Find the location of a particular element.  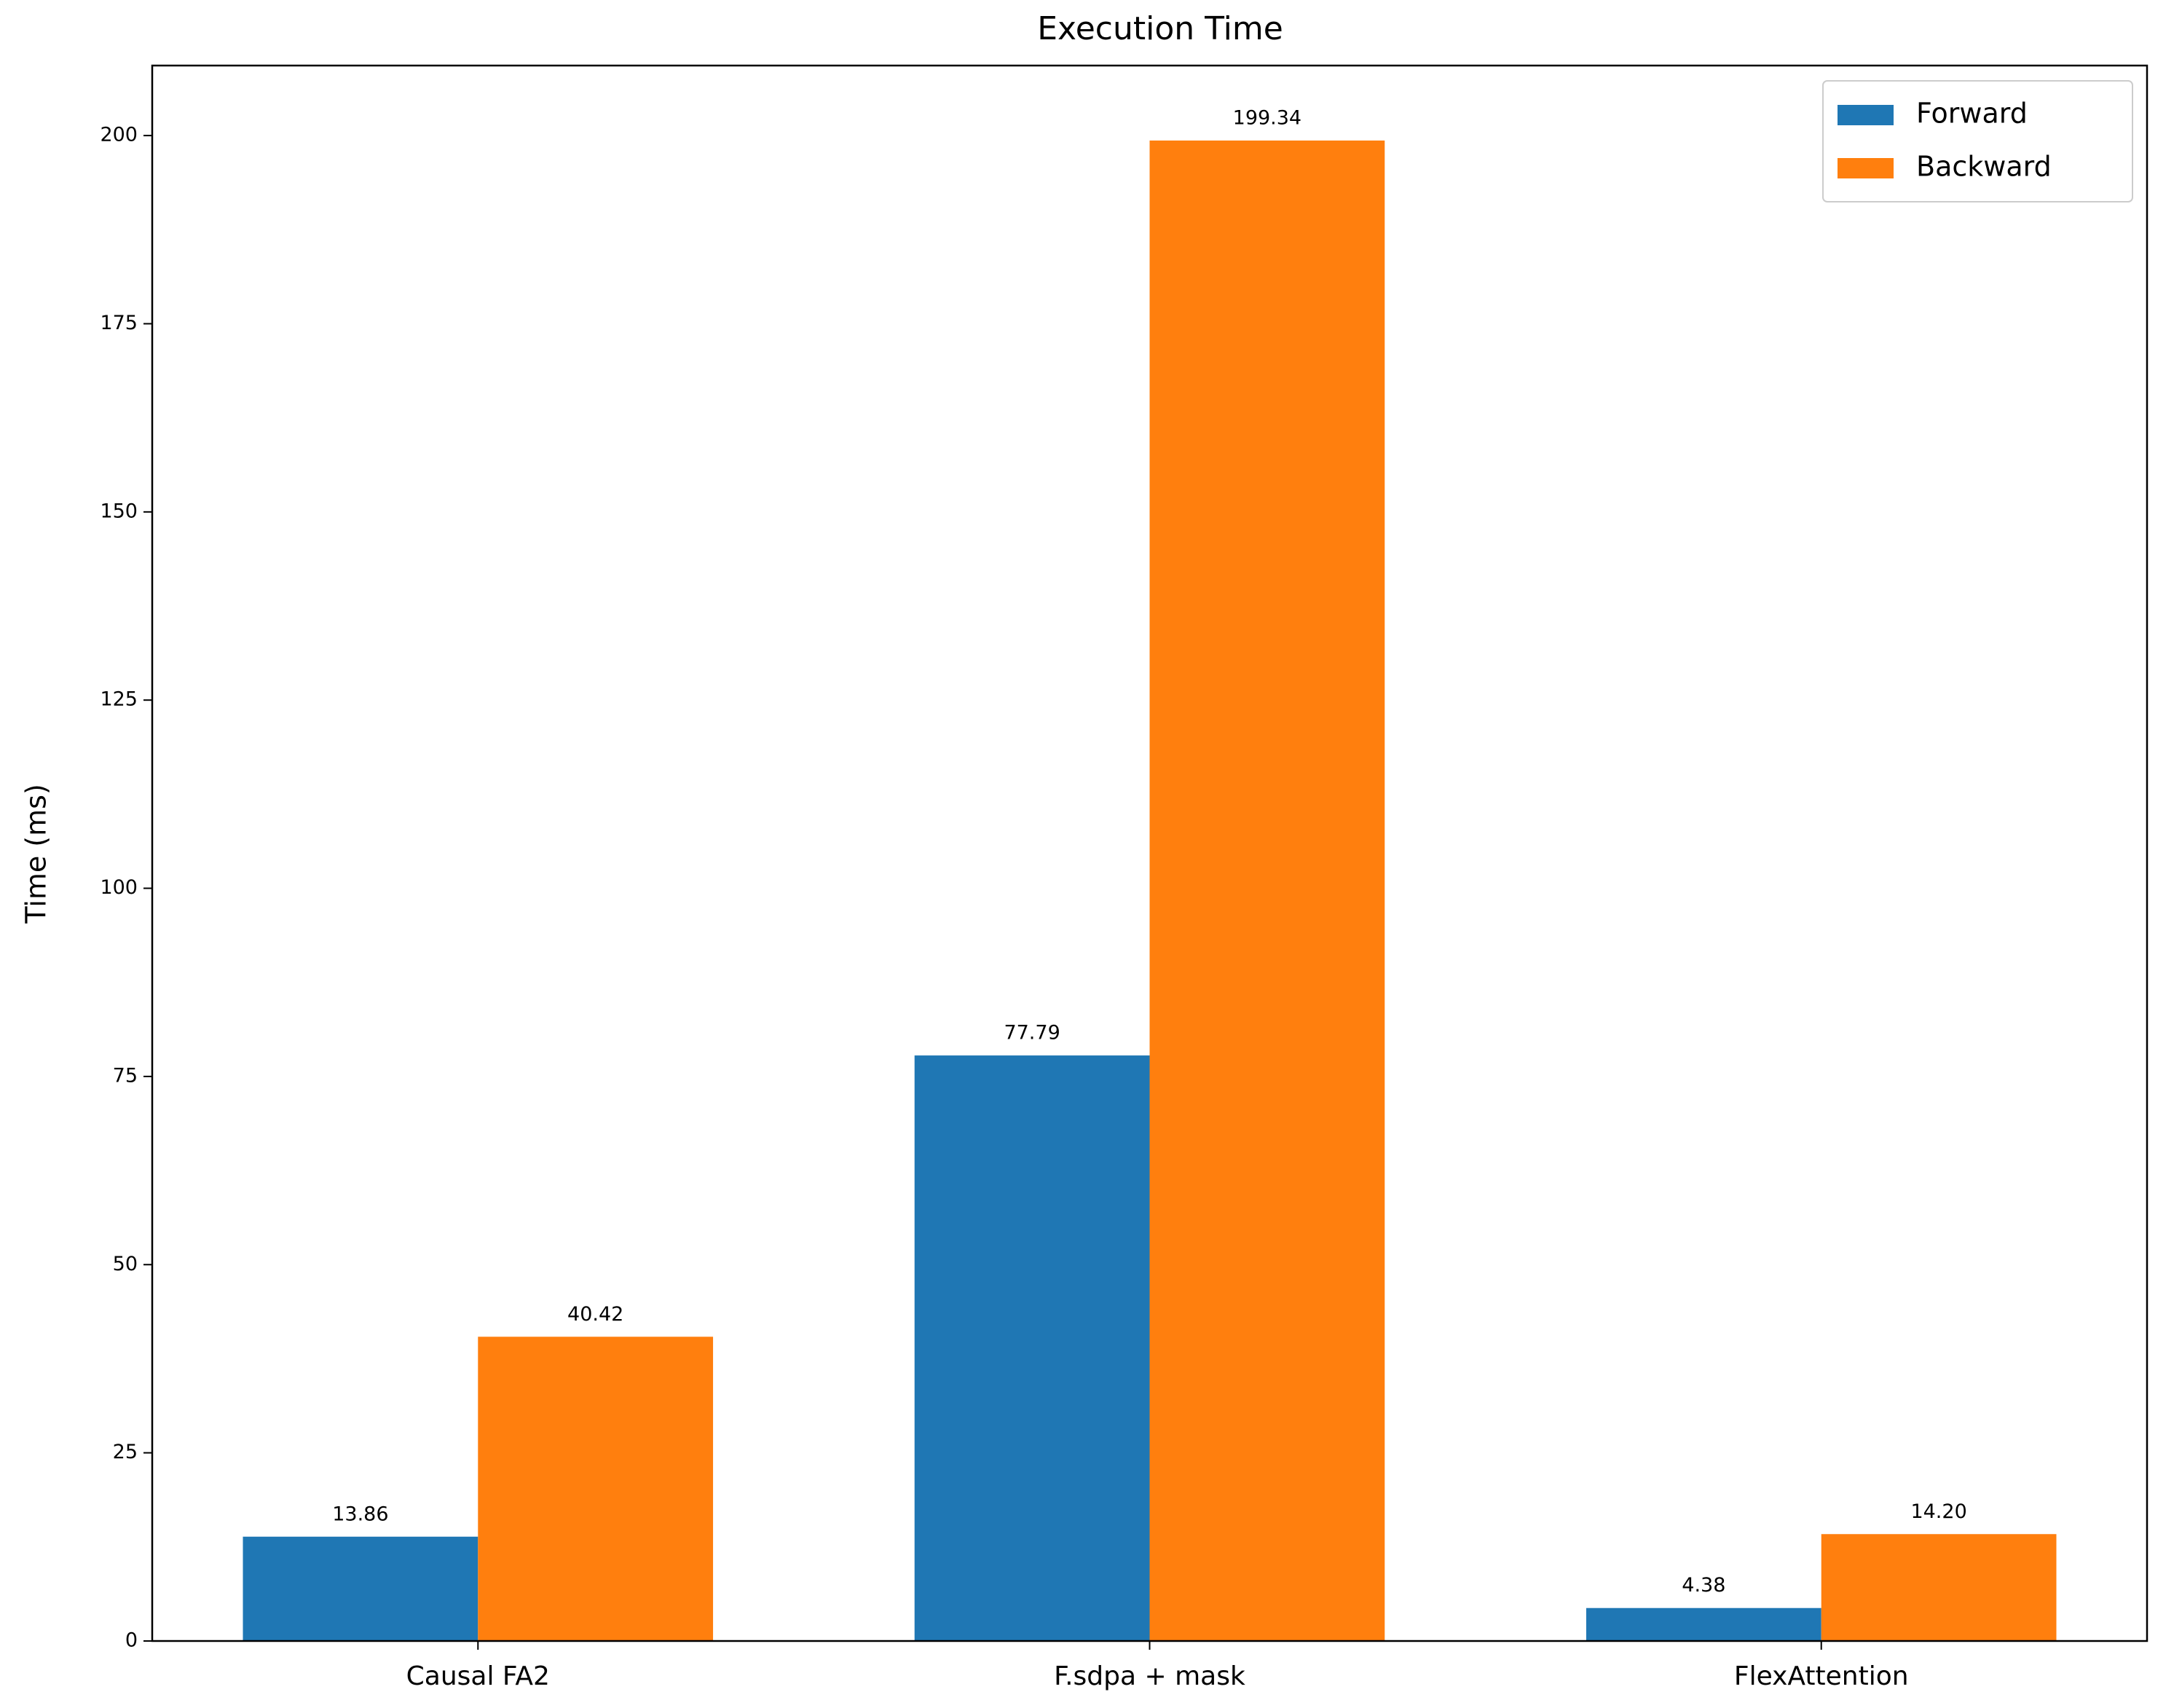

y-tick-label: 200 is located at coordinates (119, 135).